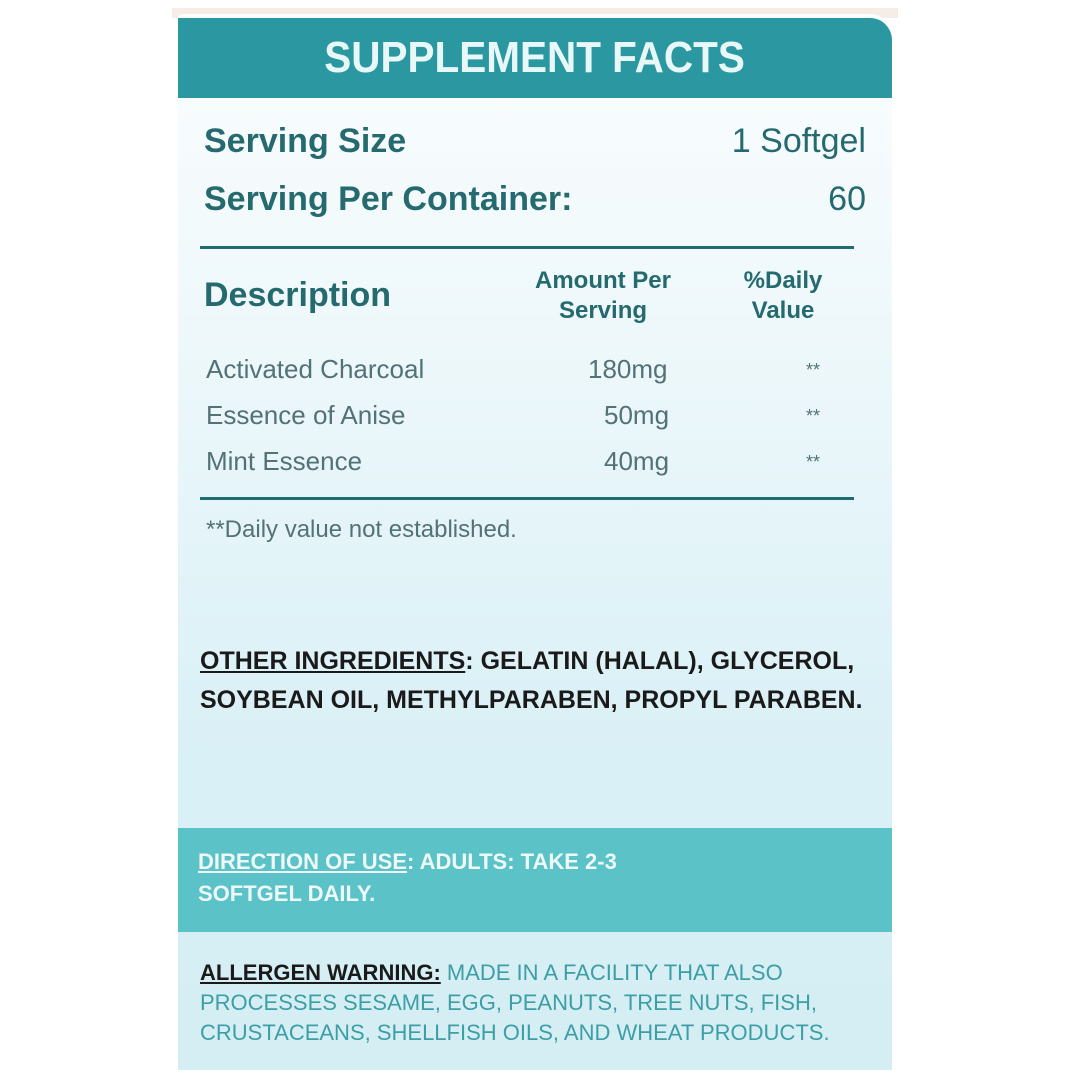 This screenshot has width=1080, height=1080. Describe the element at coordinates (388, 199) in the screenshot. I see `servings-per-container-label: Serving Per Container:` at that location.